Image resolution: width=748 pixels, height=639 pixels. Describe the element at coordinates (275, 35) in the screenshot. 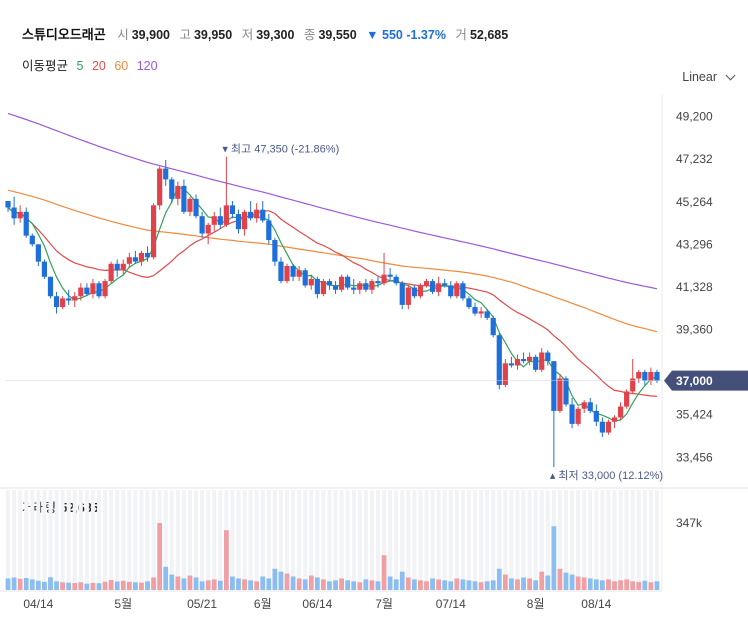

I see `low-price: 39,300` at that location.